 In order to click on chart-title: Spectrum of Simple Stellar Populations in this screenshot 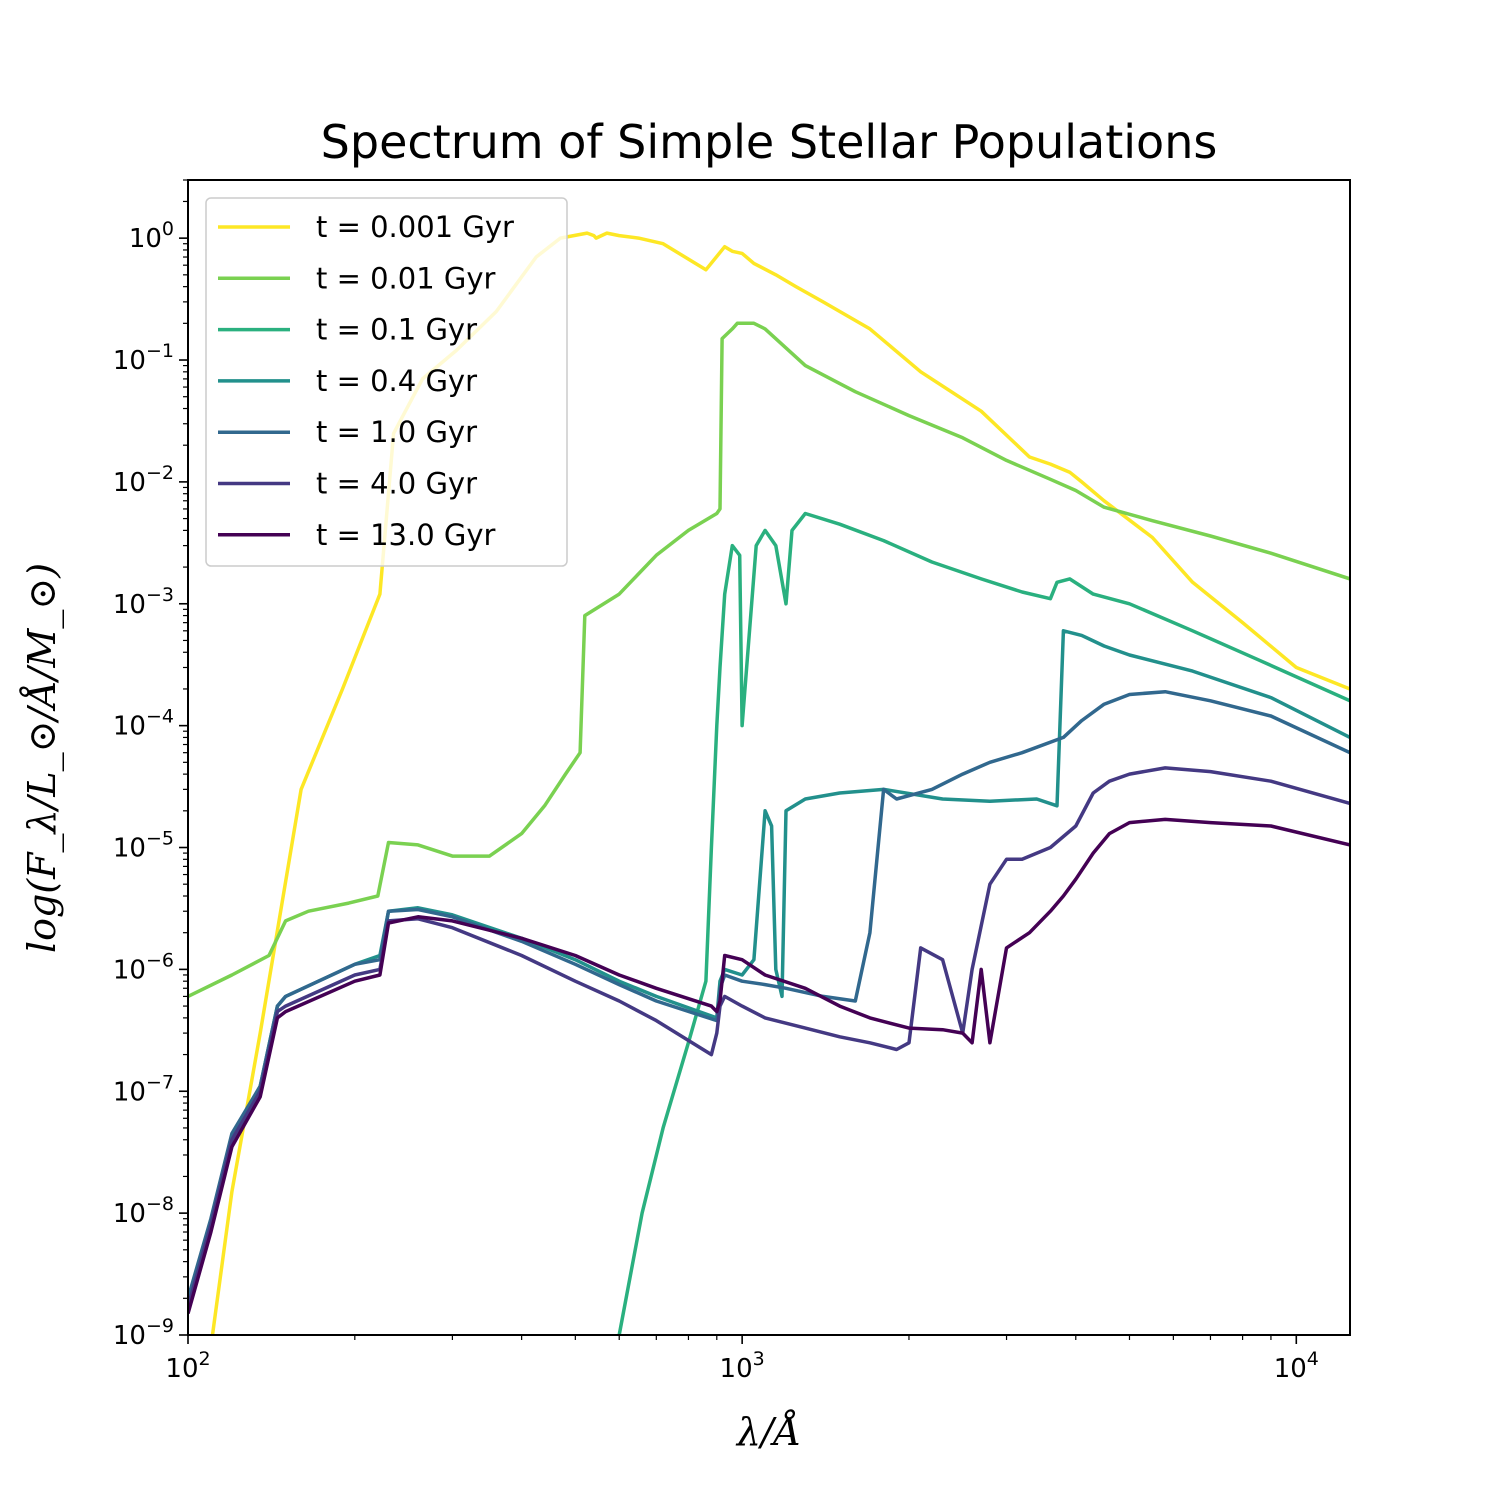, I will do `click(769, 142)`.